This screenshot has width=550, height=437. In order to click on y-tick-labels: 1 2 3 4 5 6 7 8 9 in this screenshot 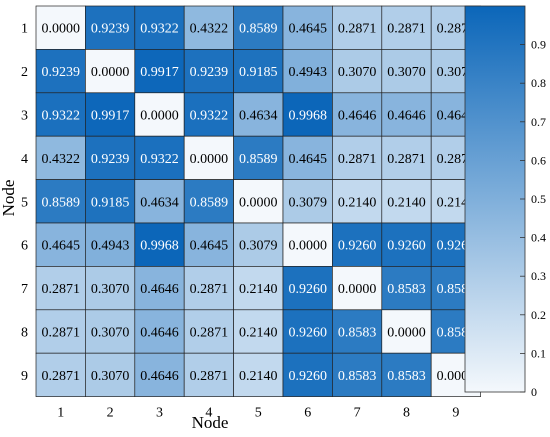, I will do `click(24, 203)`.